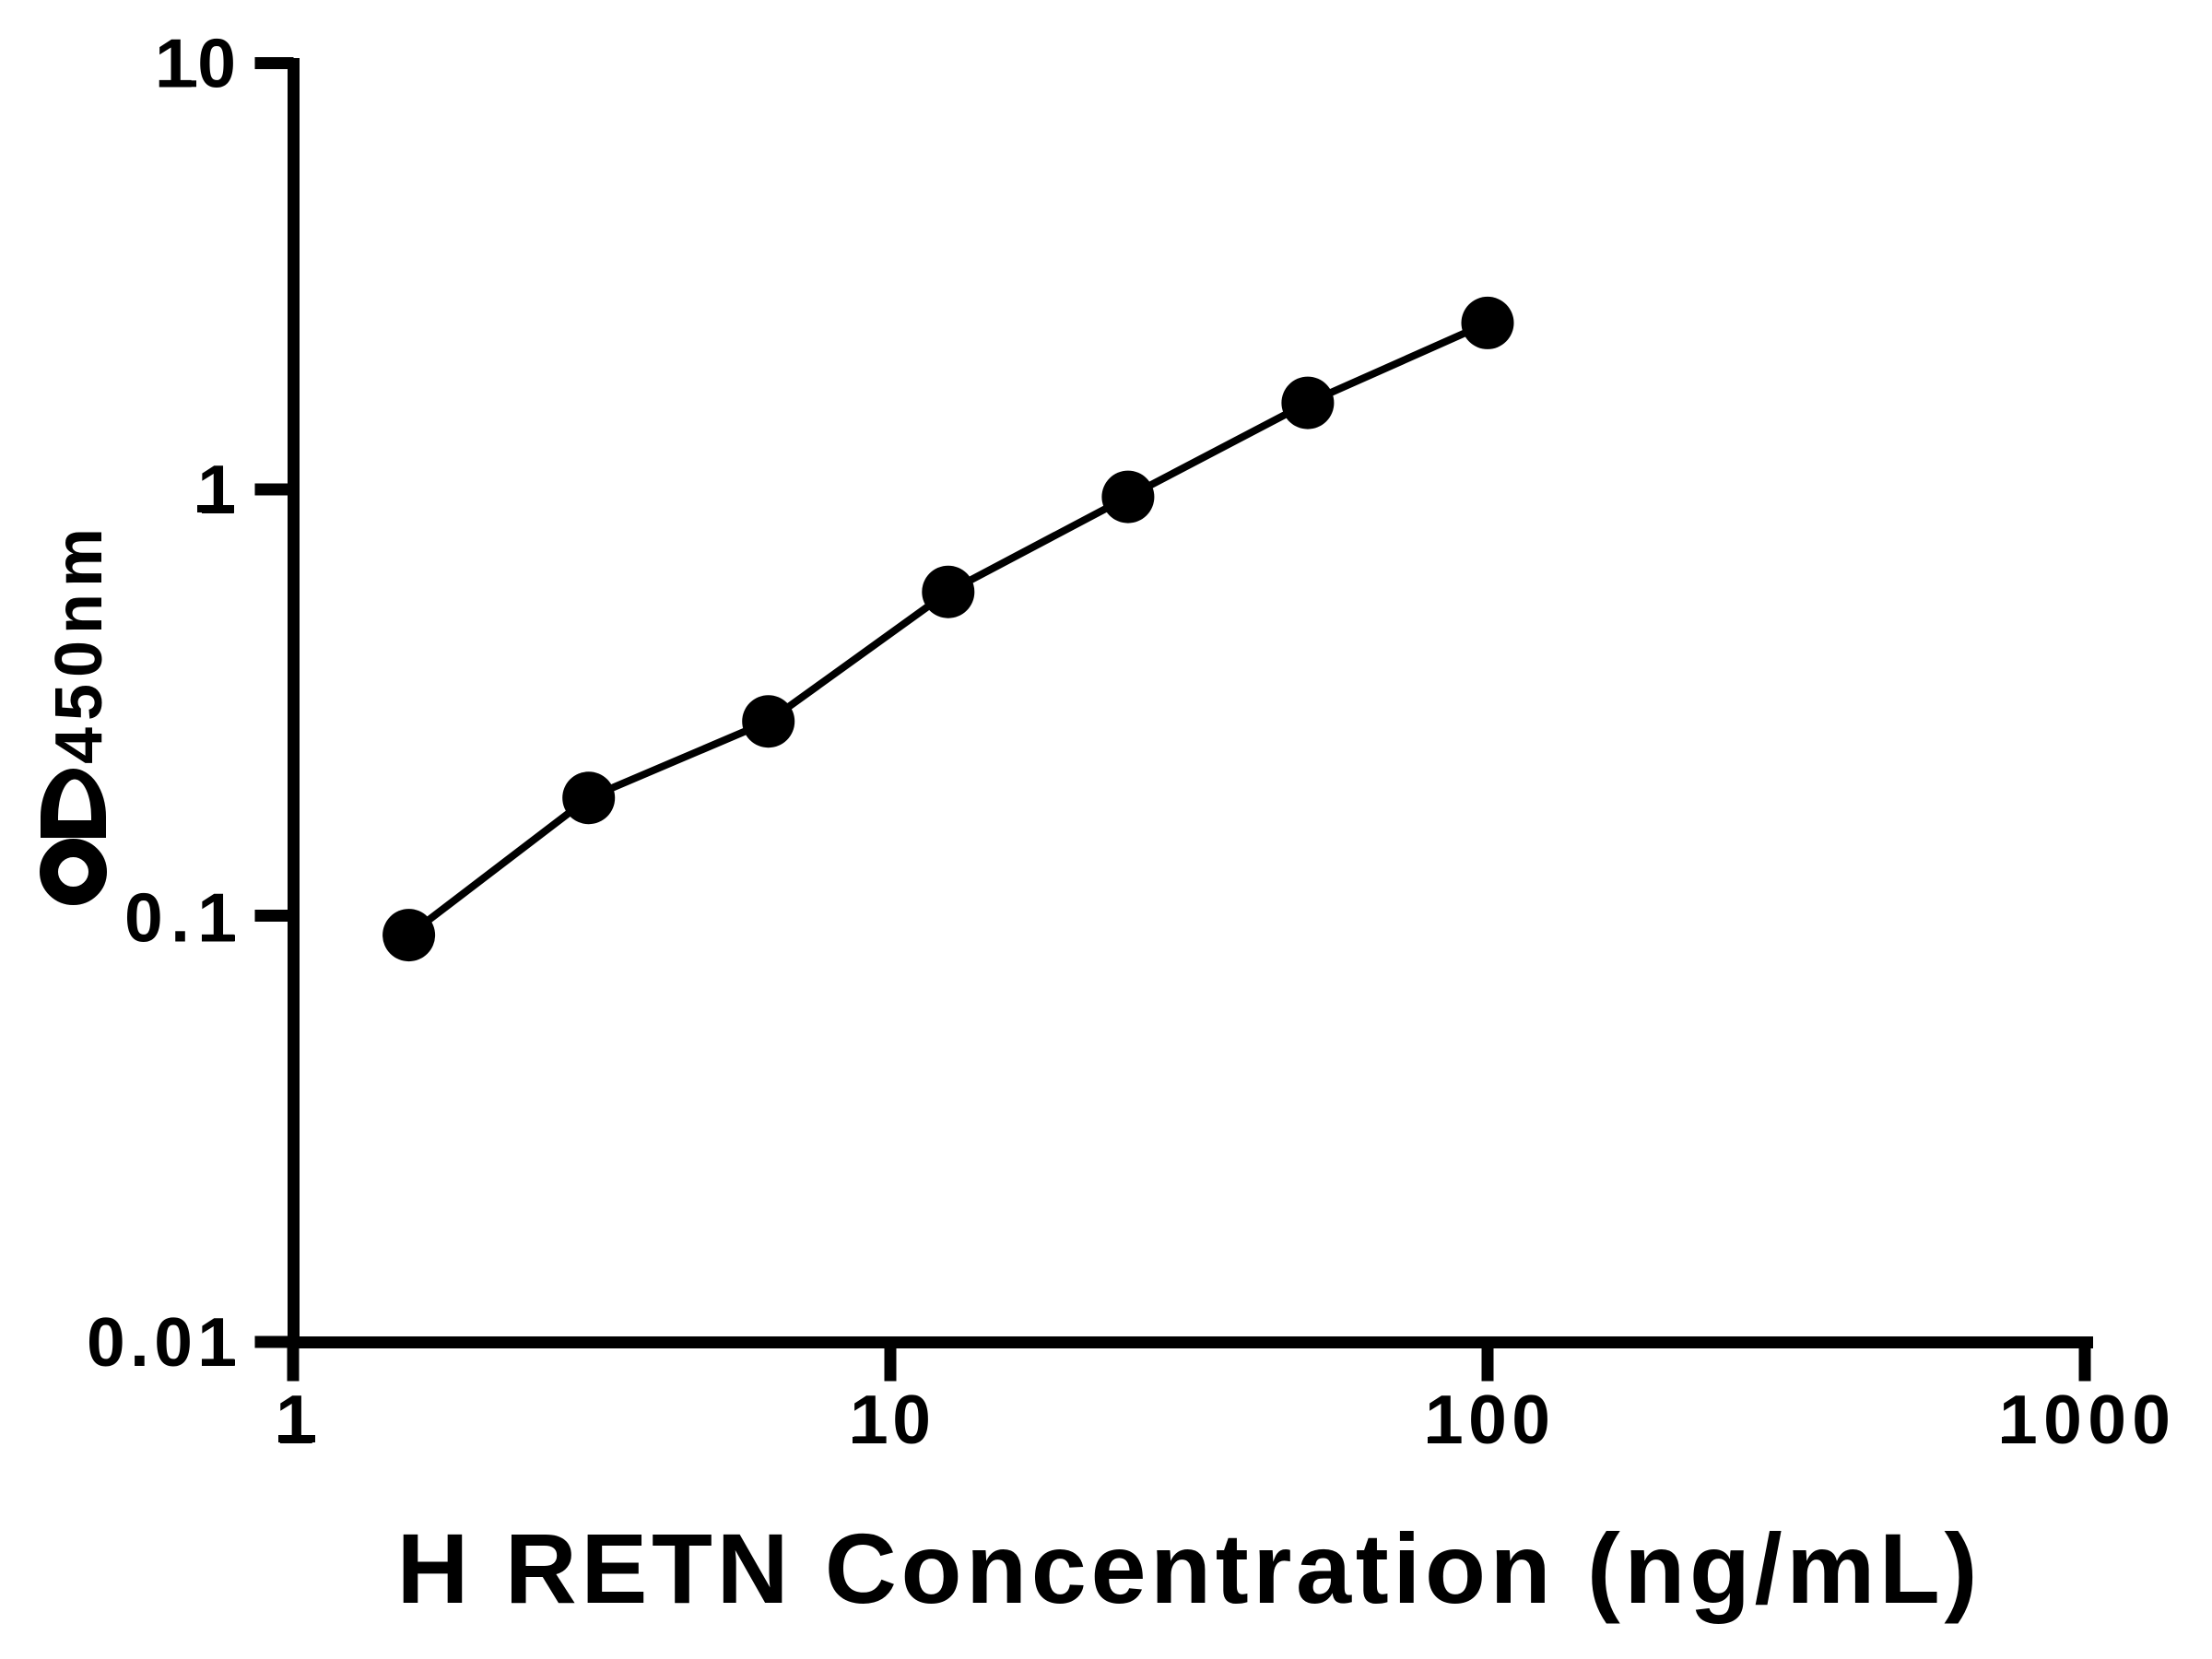 The height and width of the screenshot is (1659, 2212). Describe the element at coordinates (161, 1342) in the screenshot. I see `svg-text: 0.01` at that location.